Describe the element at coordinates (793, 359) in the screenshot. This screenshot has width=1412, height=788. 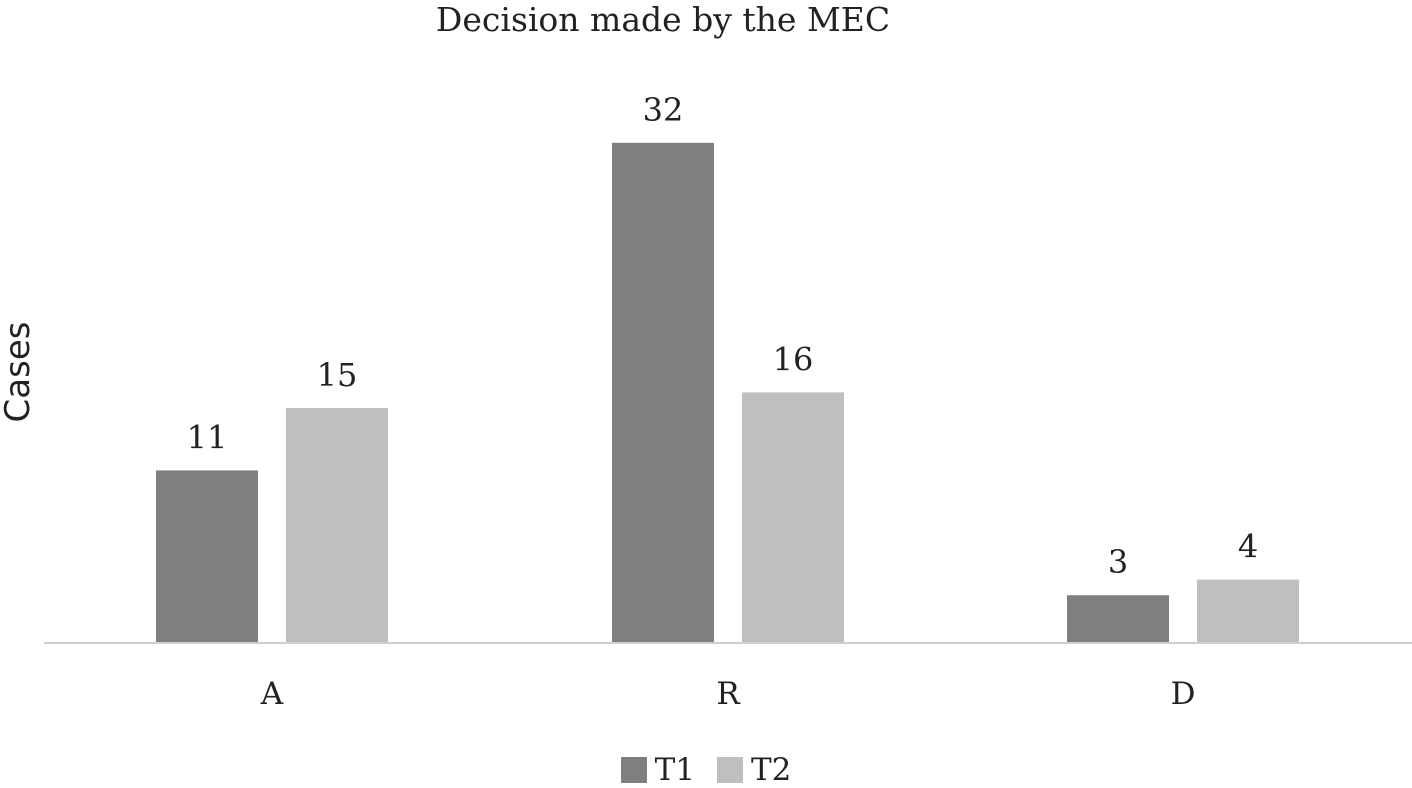
I see `data-label-t2-r: 16` at that location.